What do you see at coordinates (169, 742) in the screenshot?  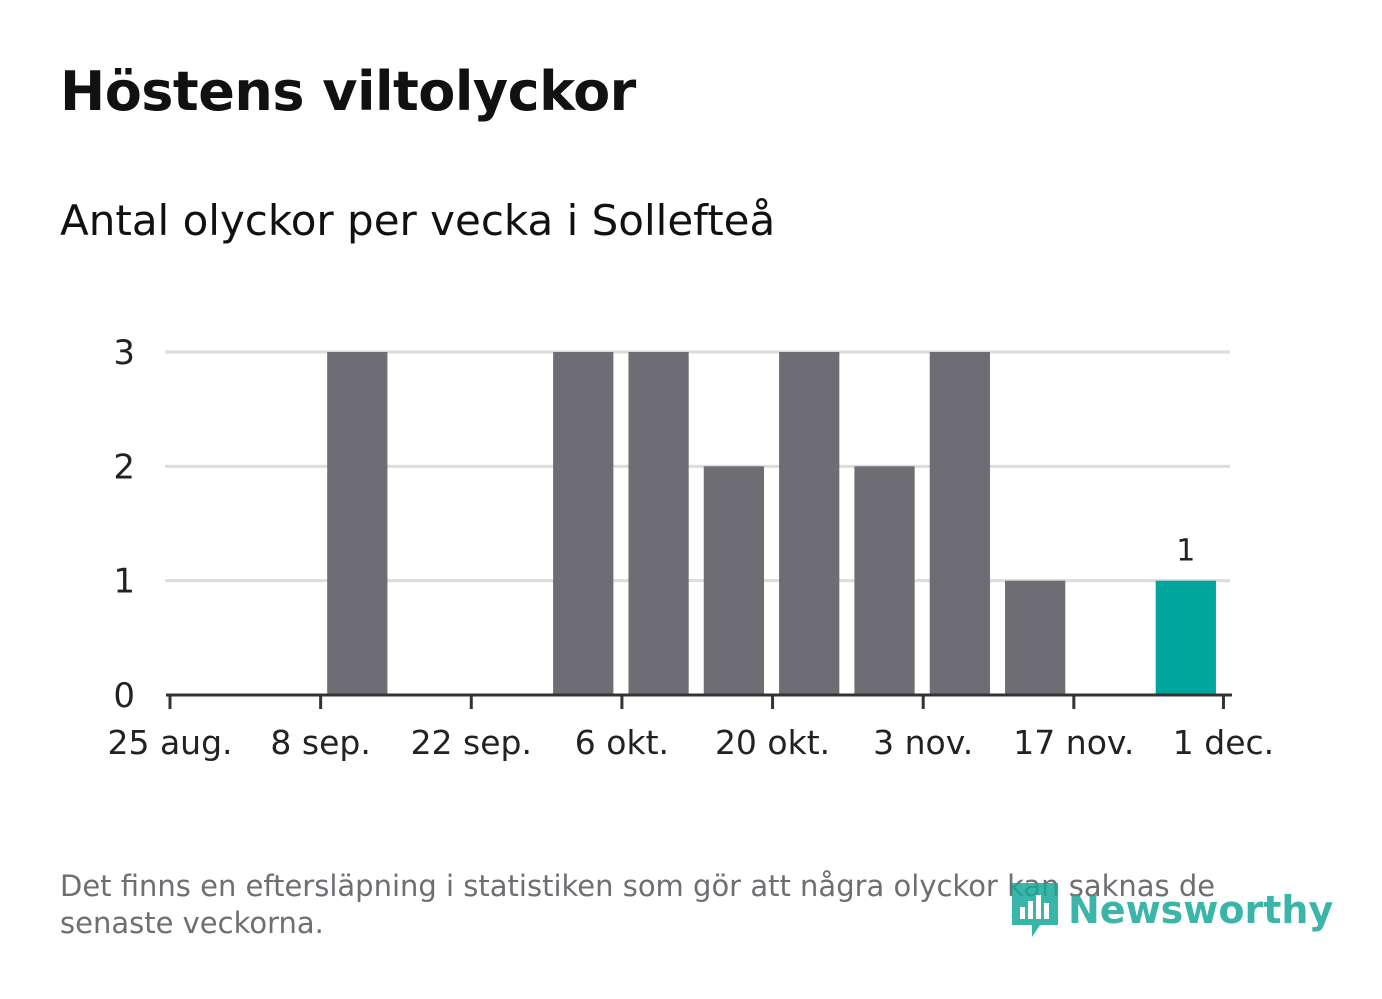 I see `x-tick-label: 25 aug.` at bounding box center [169, 742].